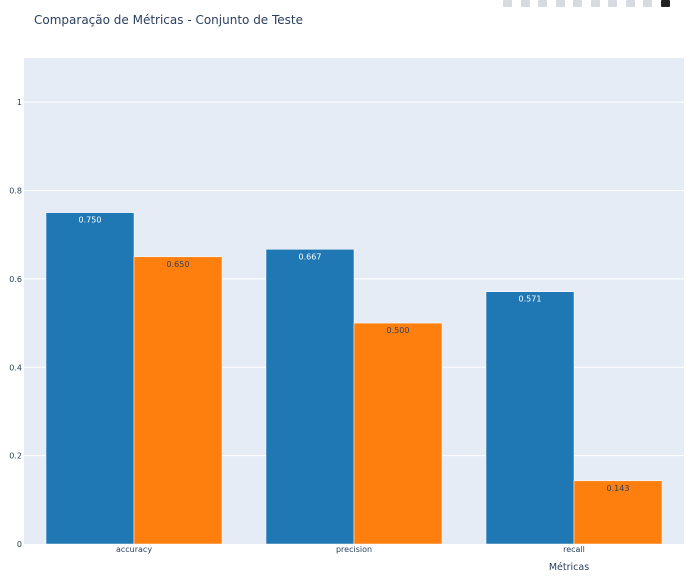 Image resolution: width=696 pixels, height=580 pixels. What do you see at coordinates (19, 102) in the screenshot?
I see `y-tick-label: 1` at bounding box center [19, 102].